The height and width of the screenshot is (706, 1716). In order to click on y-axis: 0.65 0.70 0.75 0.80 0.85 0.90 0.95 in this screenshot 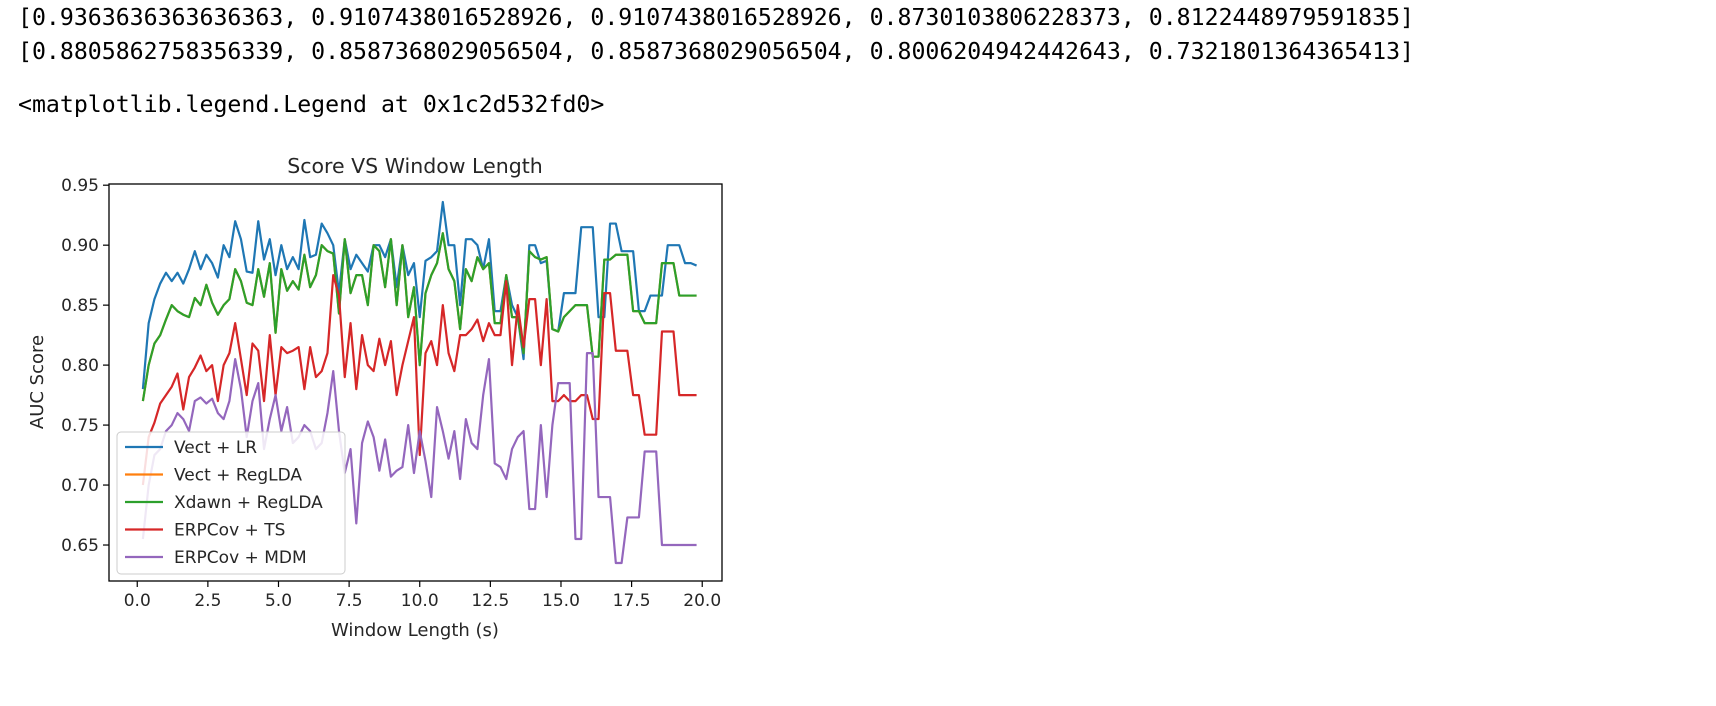, I will do `click(85, 366)`.